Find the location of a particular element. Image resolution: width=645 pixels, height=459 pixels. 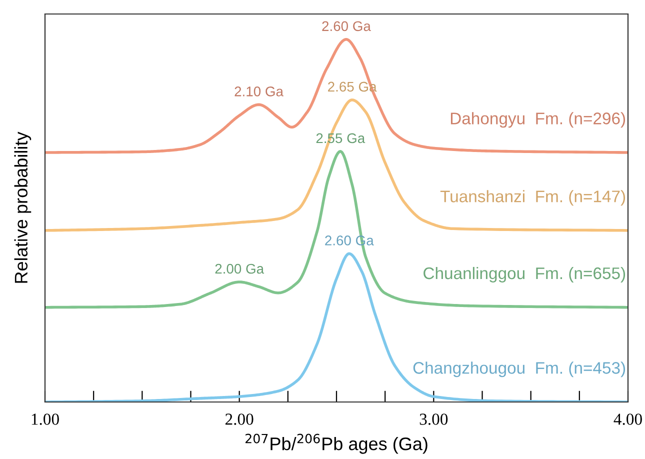

series-label: Tuanshanzi Fm. (n=147) is located at coordinates (533, 198).